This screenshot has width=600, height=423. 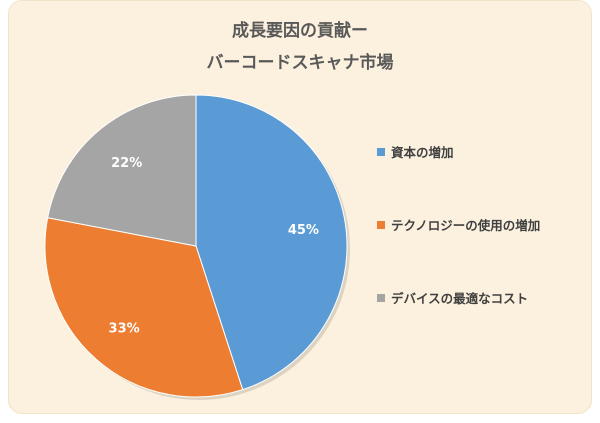 I want to click on legend-item-optimal-cost: デバイスの最適なコスト, so click(x=452, y=297).